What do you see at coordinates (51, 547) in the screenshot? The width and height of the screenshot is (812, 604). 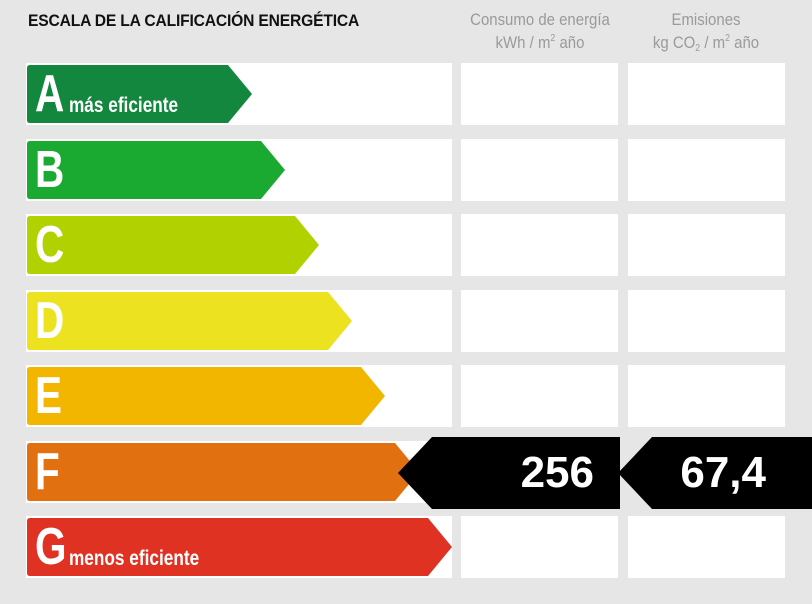 I see `class-letter: G` at bounding box center [51, 547].